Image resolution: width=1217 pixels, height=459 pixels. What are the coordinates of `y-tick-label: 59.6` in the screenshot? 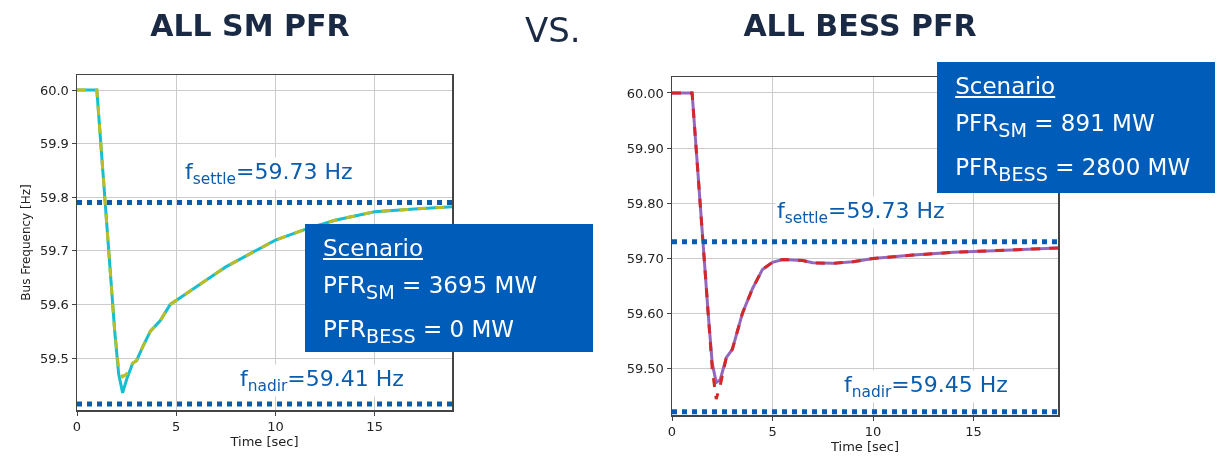 It's located at (54, 304).